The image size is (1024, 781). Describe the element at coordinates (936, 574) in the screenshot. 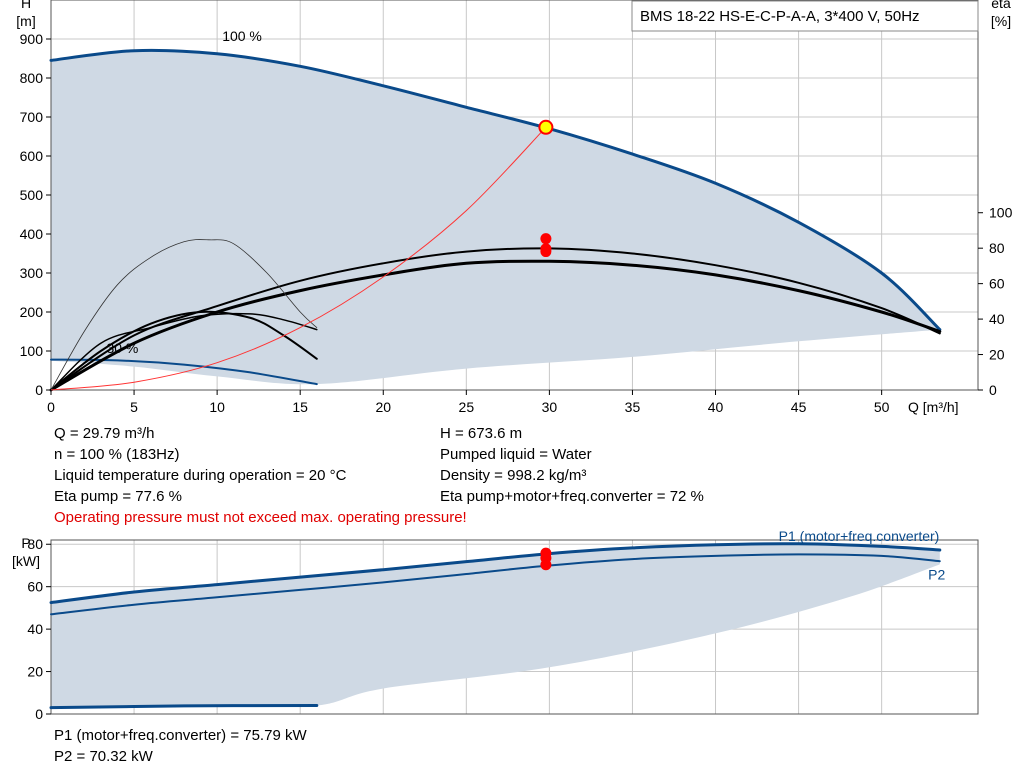

I see `series-label: P2` at that location.